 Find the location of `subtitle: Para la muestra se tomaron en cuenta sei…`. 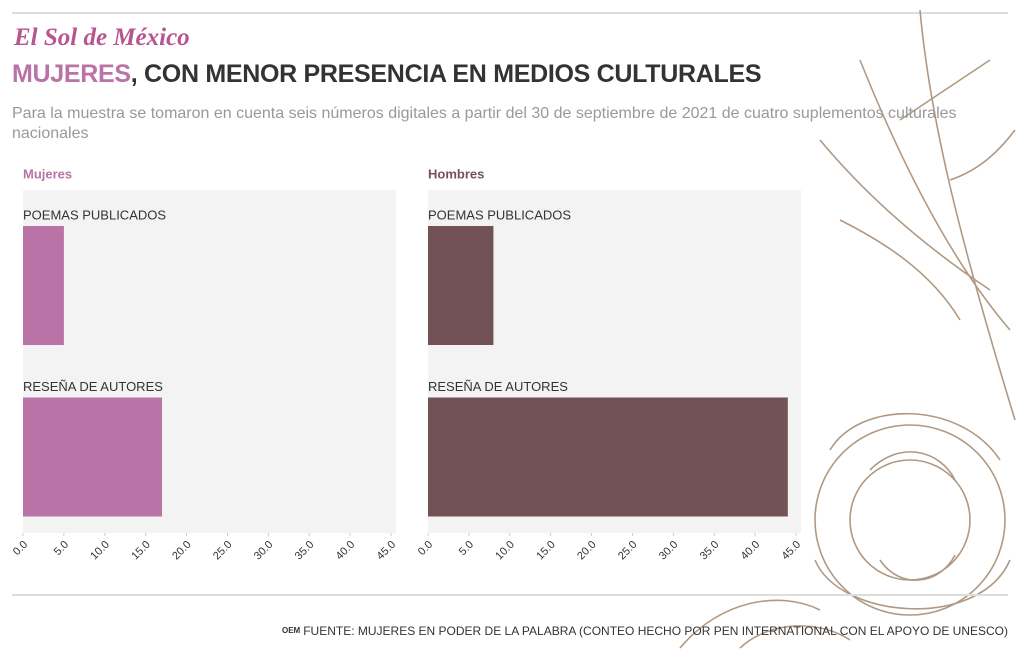

subtitle: Para la muestra se tomaron en cuenta sei… is located at coordinates (484, 123).